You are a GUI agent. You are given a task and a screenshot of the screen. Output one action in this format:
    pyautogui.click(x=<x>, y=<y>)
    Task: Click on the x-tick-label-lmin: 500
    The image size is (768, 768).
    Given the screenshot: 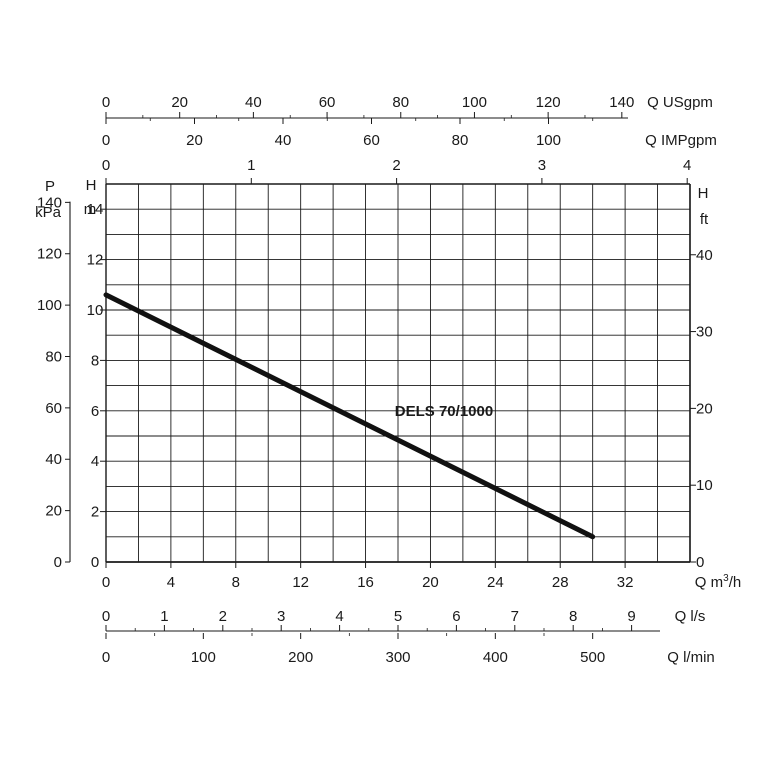 What is the action you would take?
    pyautogui.click(x=592, y=657)
    